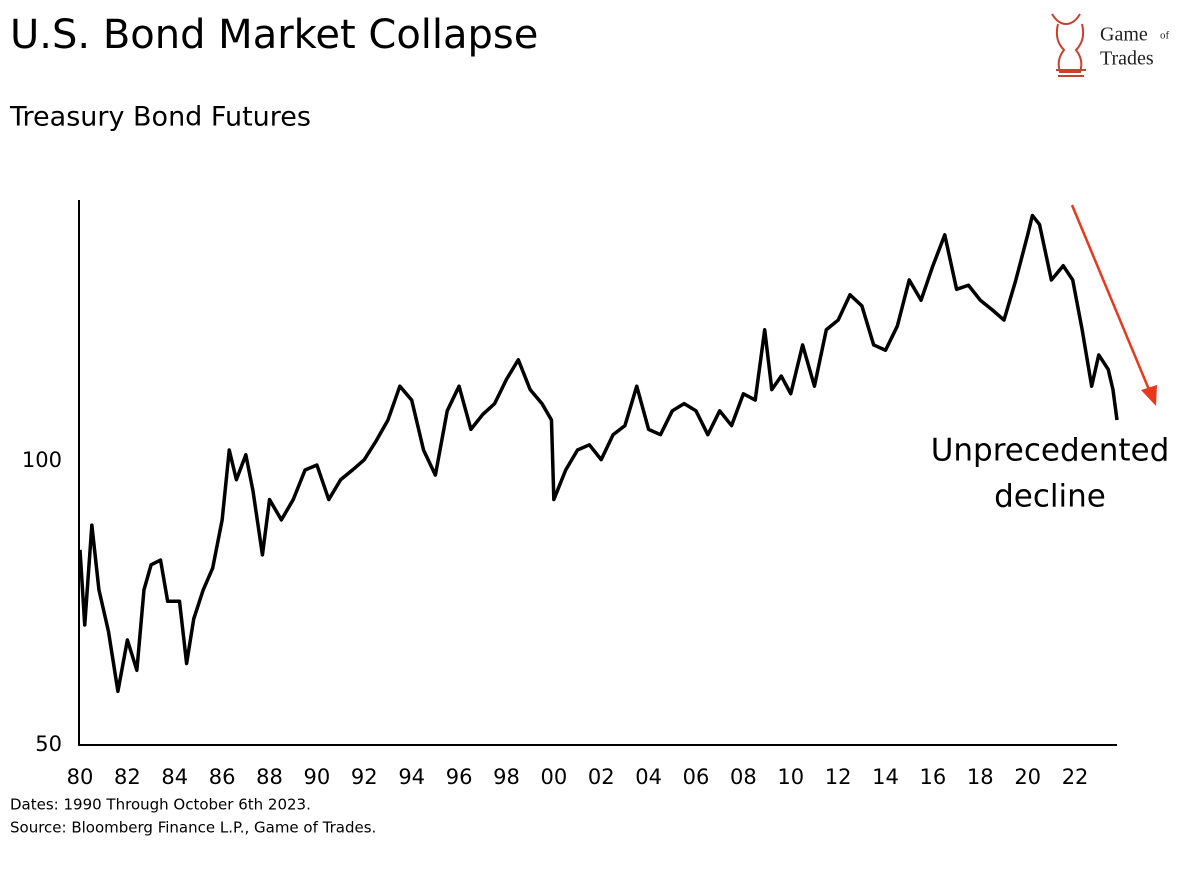 The width and height of the screenshot is (1200, 873). Describe the element at coordinates (160, 117) in the screenshot. I see `chart-subtitle: Treasury Bond Futures` at that location.